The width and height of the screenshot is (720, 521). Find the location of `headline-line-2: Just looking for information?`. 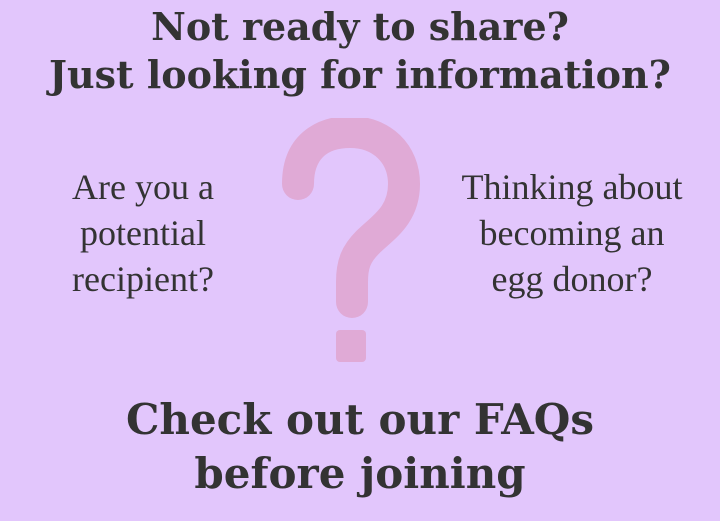

headline-line-2: Just looking for information? is located at coordinates (360, 74).